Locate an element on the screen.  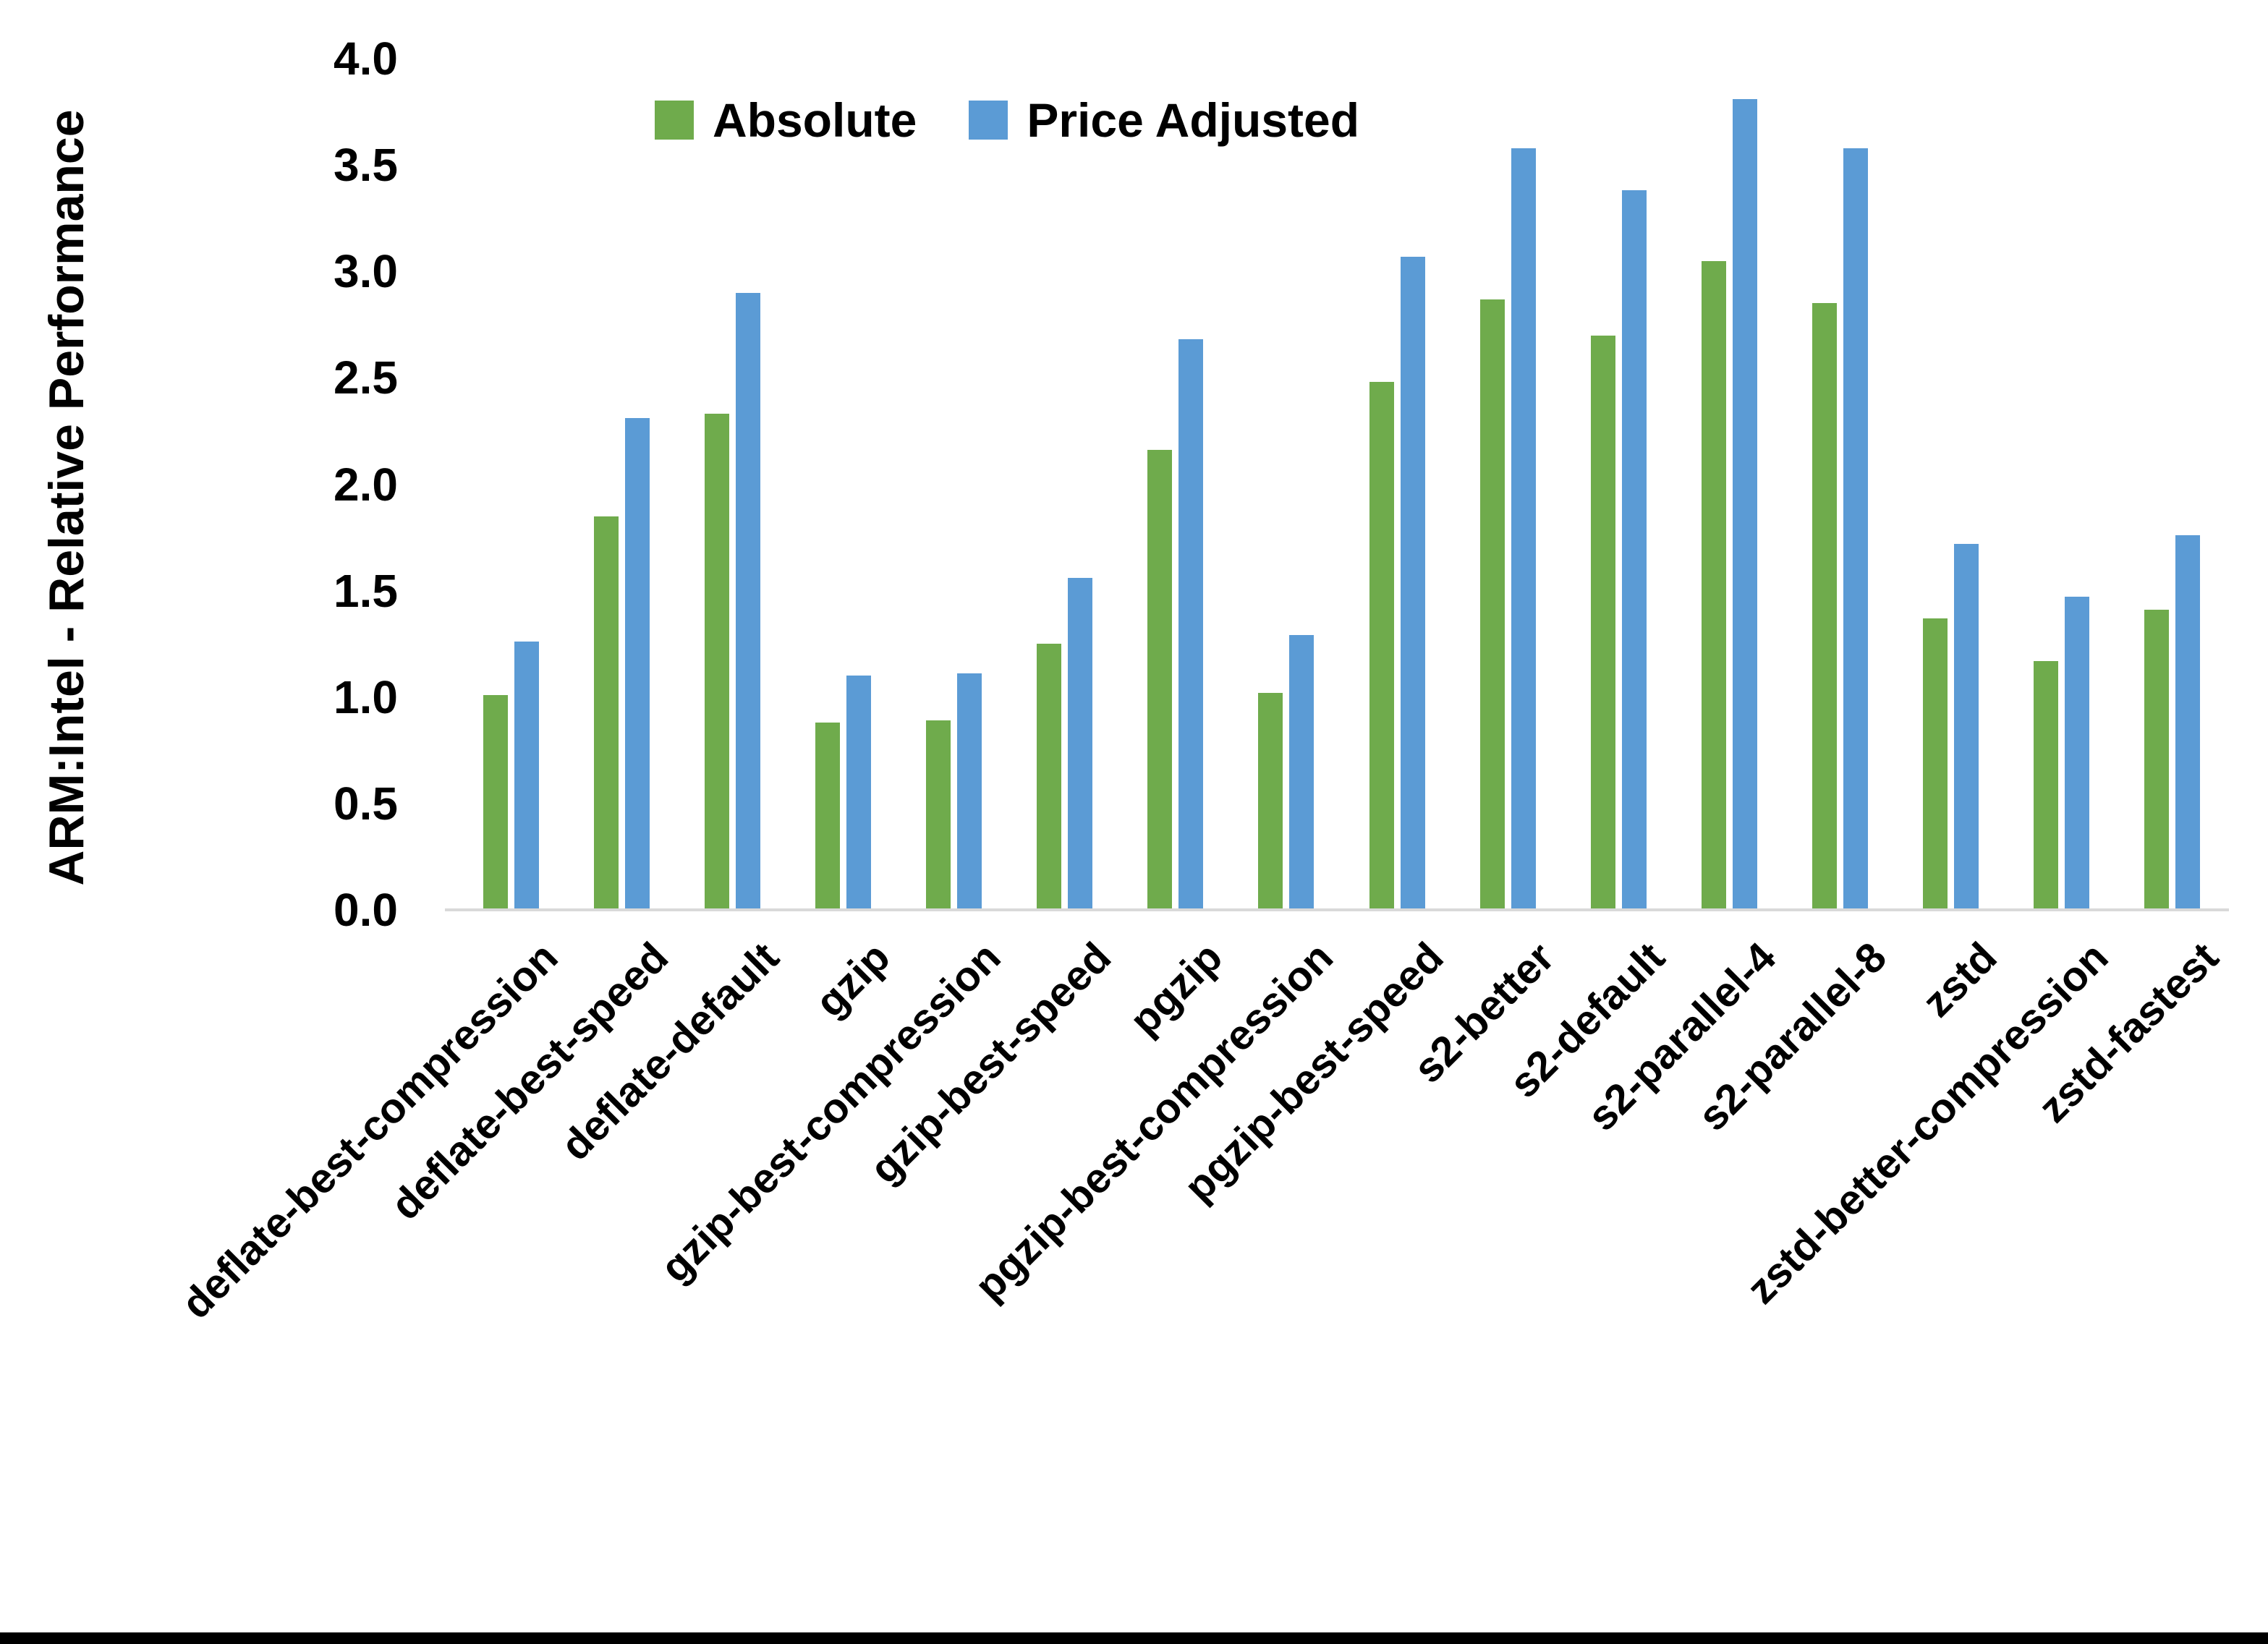
bar-price-adjusted-s2-default is located at coordinates (1634, 550).